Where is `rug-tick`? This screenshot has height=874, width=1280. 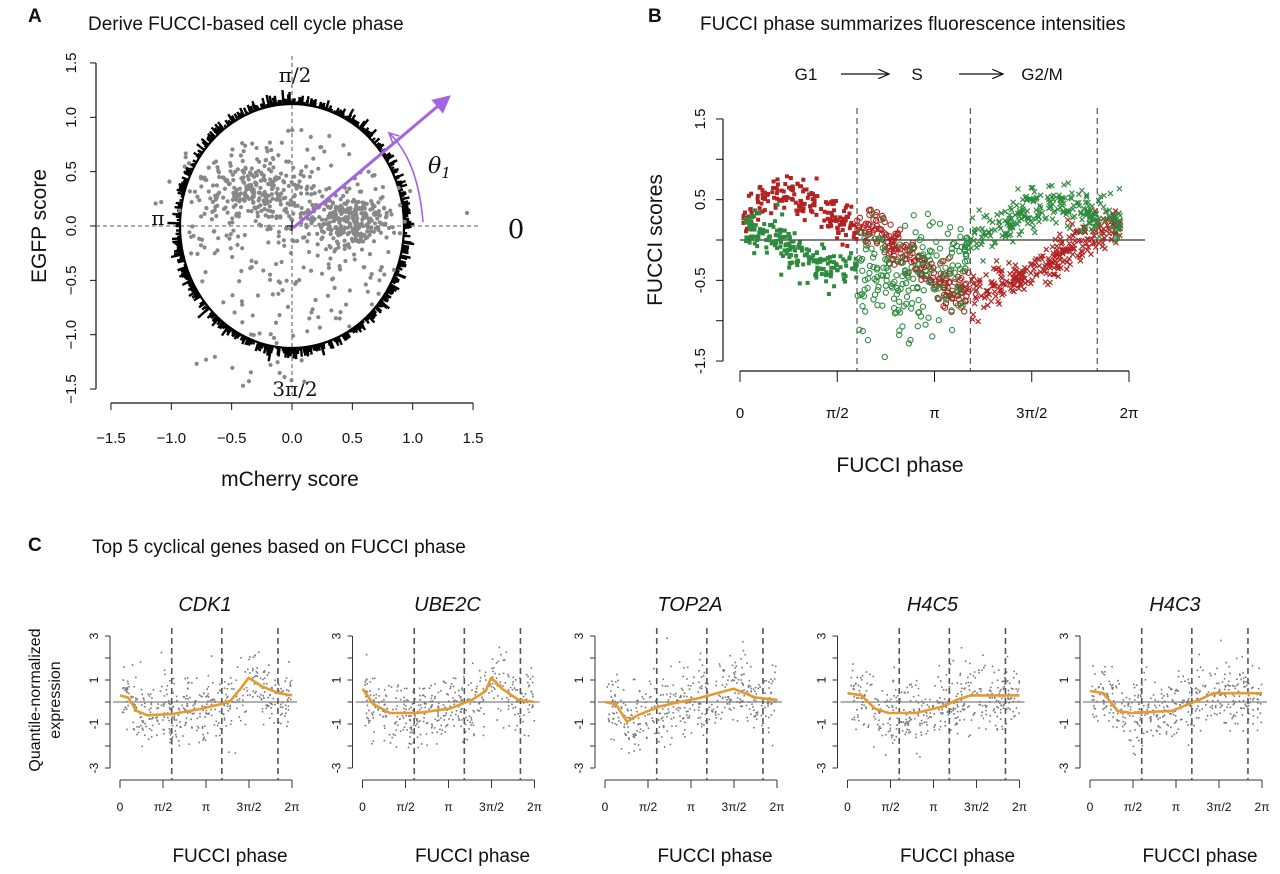 rug-tick is located at coordinates (363, 326).